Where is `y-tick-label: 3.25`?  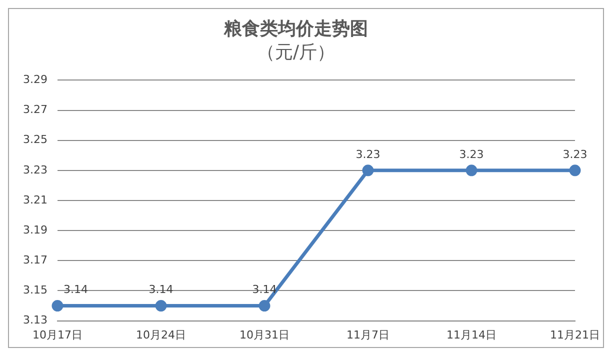
y-tick-label: 3.25 is located at coordinates (35, 139).